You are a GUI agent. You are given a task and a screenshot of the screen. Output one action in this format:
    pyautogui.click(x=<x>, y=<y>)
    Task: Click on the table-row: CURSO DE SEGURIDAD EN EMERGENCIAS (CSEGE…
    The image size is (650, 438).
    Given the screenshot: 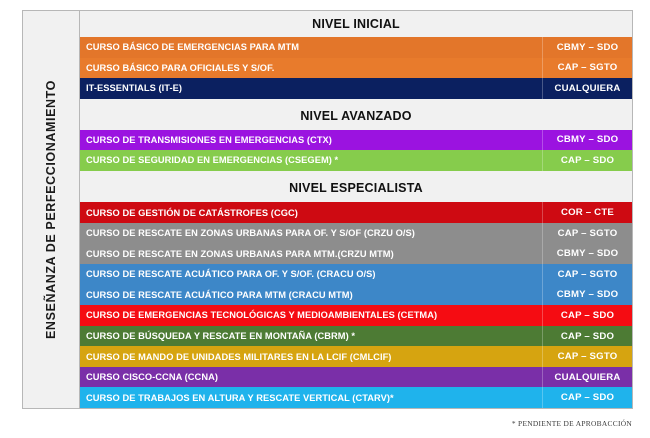 What is the action you would take?
    pyautogui.click(x=356, y=160)
    